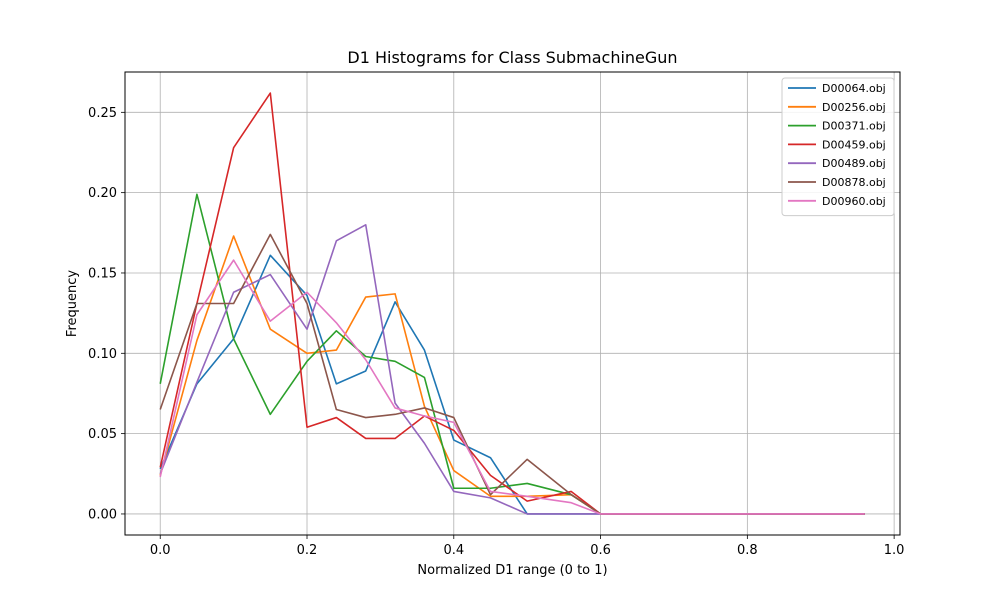  Describe the element at coordinates (102, 434) in the screenshot. I see `y-tick-label: 0.05` at that location.